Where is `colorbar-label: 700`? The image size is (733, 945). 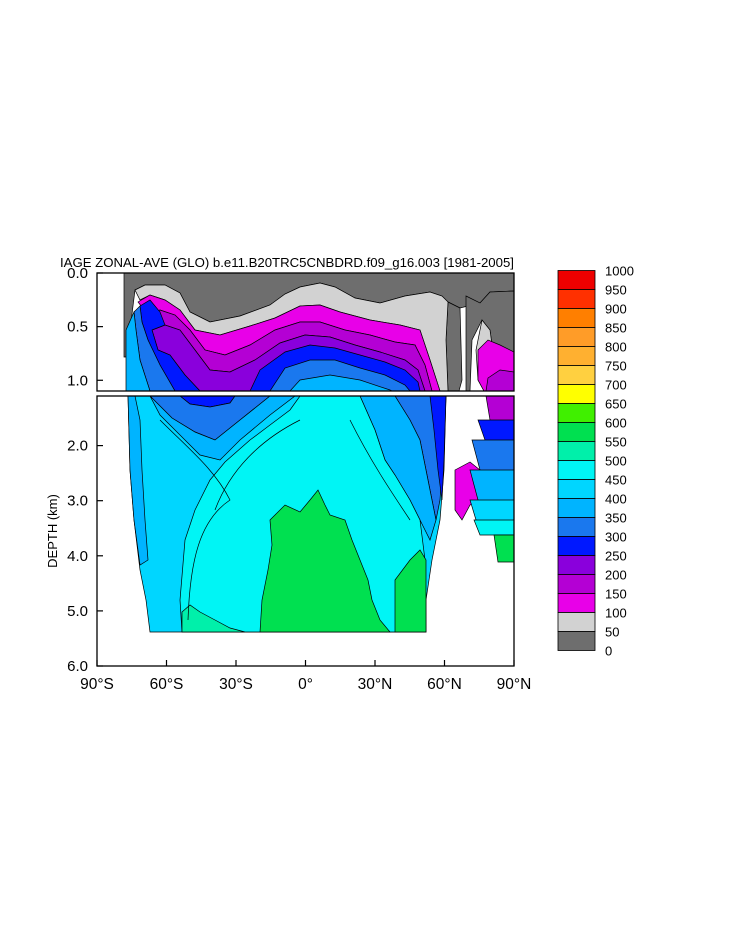
colorbar-label: 700 is located at coordinates (616, 385).